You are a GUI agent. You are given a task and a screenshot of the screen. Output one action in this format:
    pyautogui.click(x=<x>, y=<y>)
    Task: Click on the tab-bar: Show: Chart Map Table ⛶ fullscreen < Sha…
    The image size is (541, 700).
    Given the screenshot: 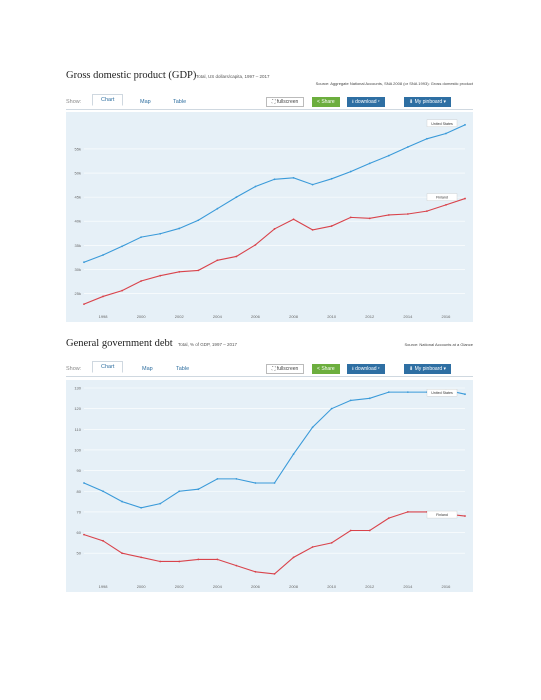 What is the action you would take?
    pyautogui.click(x=269, y=369)
    